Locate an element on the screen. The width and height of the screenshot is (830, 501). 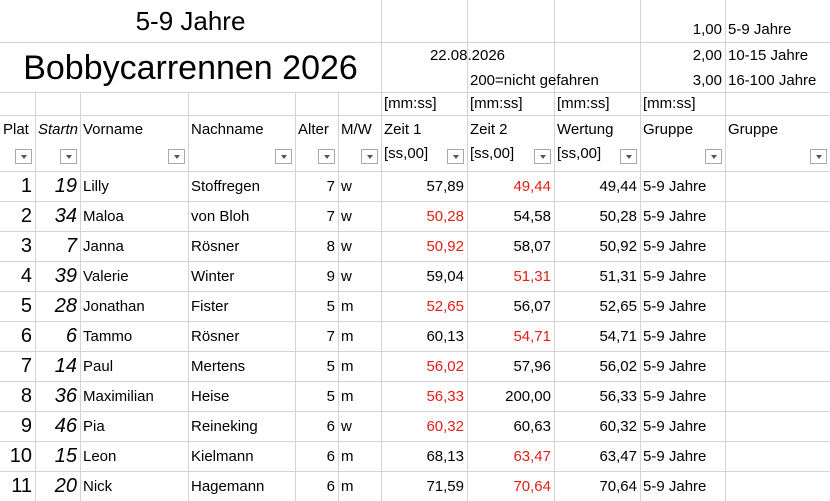
place: 3 is located at coordinates (26, 246).